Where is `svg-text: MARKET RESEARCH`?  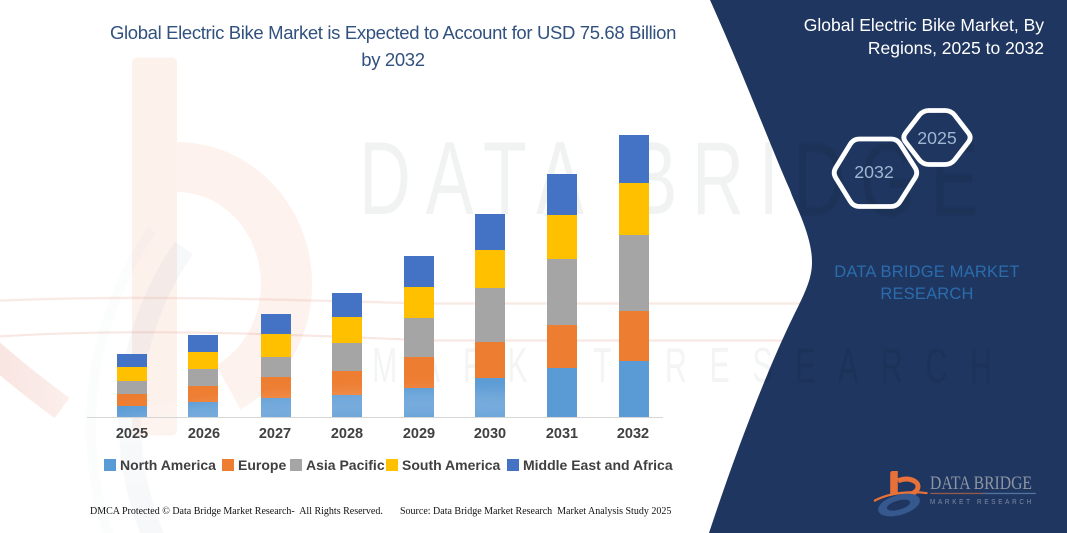 svg-text: MARKET RESEARCH is located at coordinates (982, 502).